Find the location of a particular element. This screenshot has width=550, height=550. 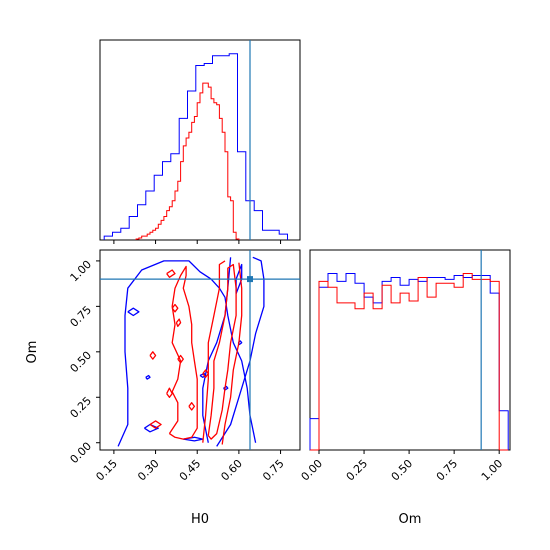

panel-frame-hist-H0 is located at coordinates (200, 140).